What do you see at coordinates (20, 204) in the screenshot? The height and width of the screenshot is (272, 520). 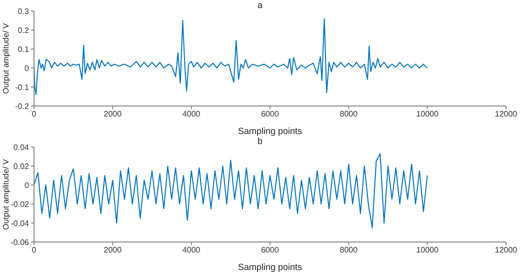 I see `y-tick-label: -0.02` at bounding box center [20, 204].